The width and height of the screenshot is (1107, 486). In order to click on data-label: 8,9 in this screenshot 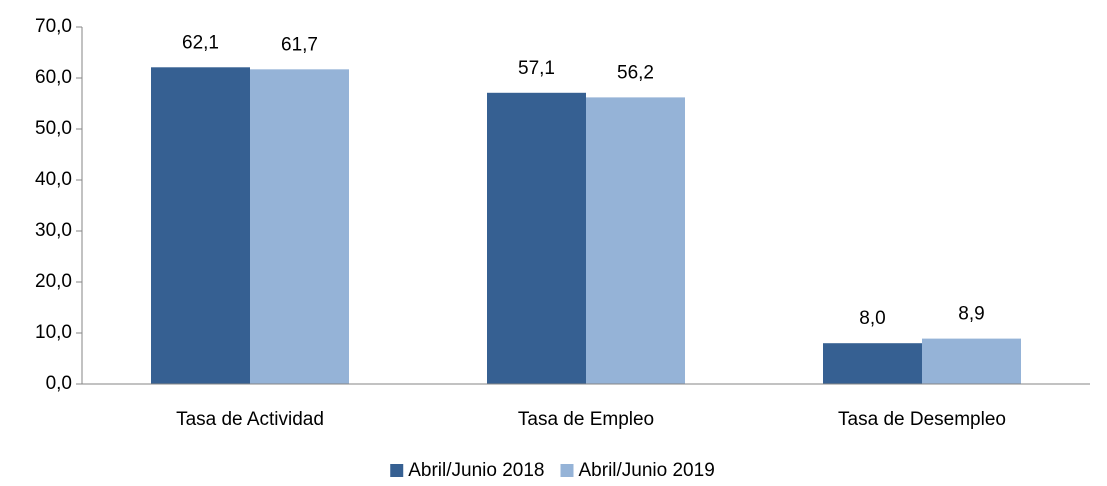, I will do `click(971, 314)`.